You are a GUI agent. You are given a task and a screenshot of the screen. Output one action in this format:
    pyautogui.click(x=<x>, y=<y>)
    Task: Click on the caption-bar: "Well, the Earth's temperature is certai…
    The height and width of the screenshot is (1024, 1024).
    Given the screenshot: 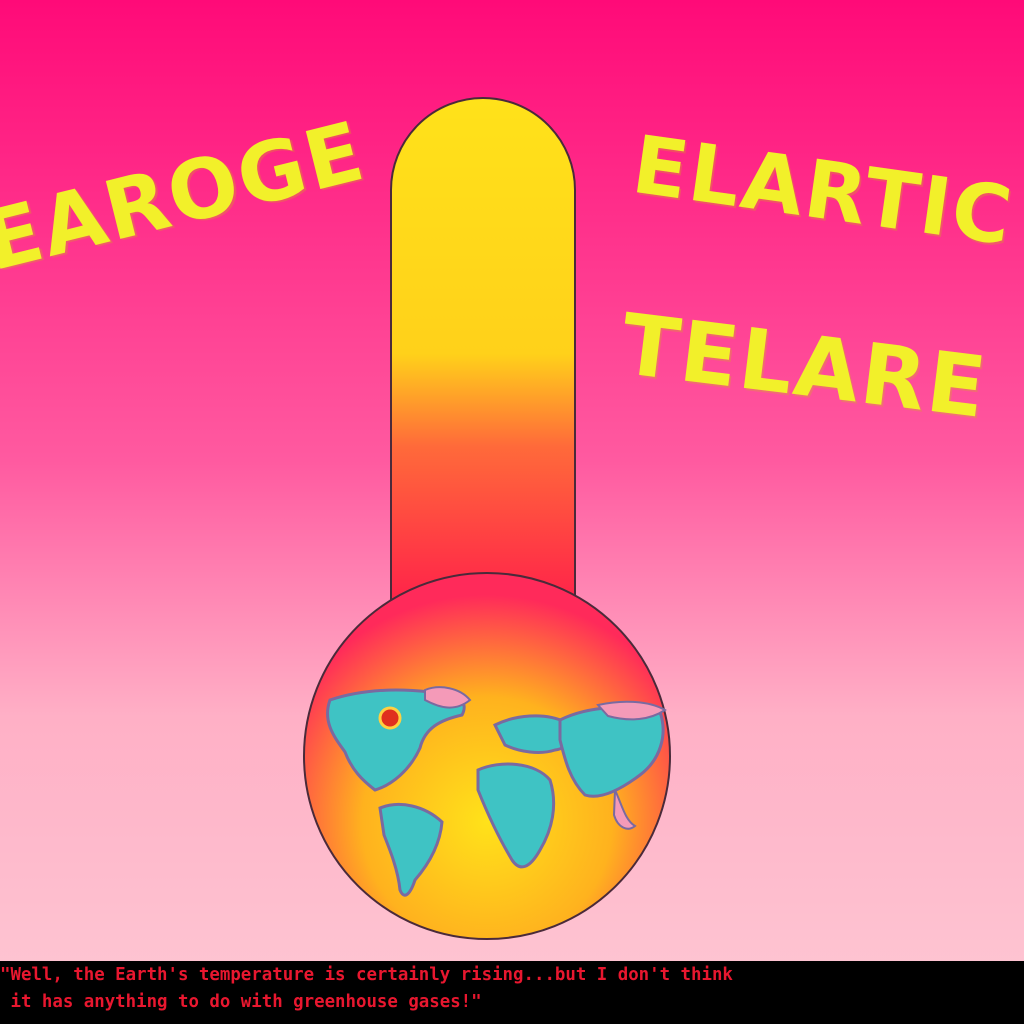 What is the action you would take?
    pyautogui.click(x=512, y=992)
    